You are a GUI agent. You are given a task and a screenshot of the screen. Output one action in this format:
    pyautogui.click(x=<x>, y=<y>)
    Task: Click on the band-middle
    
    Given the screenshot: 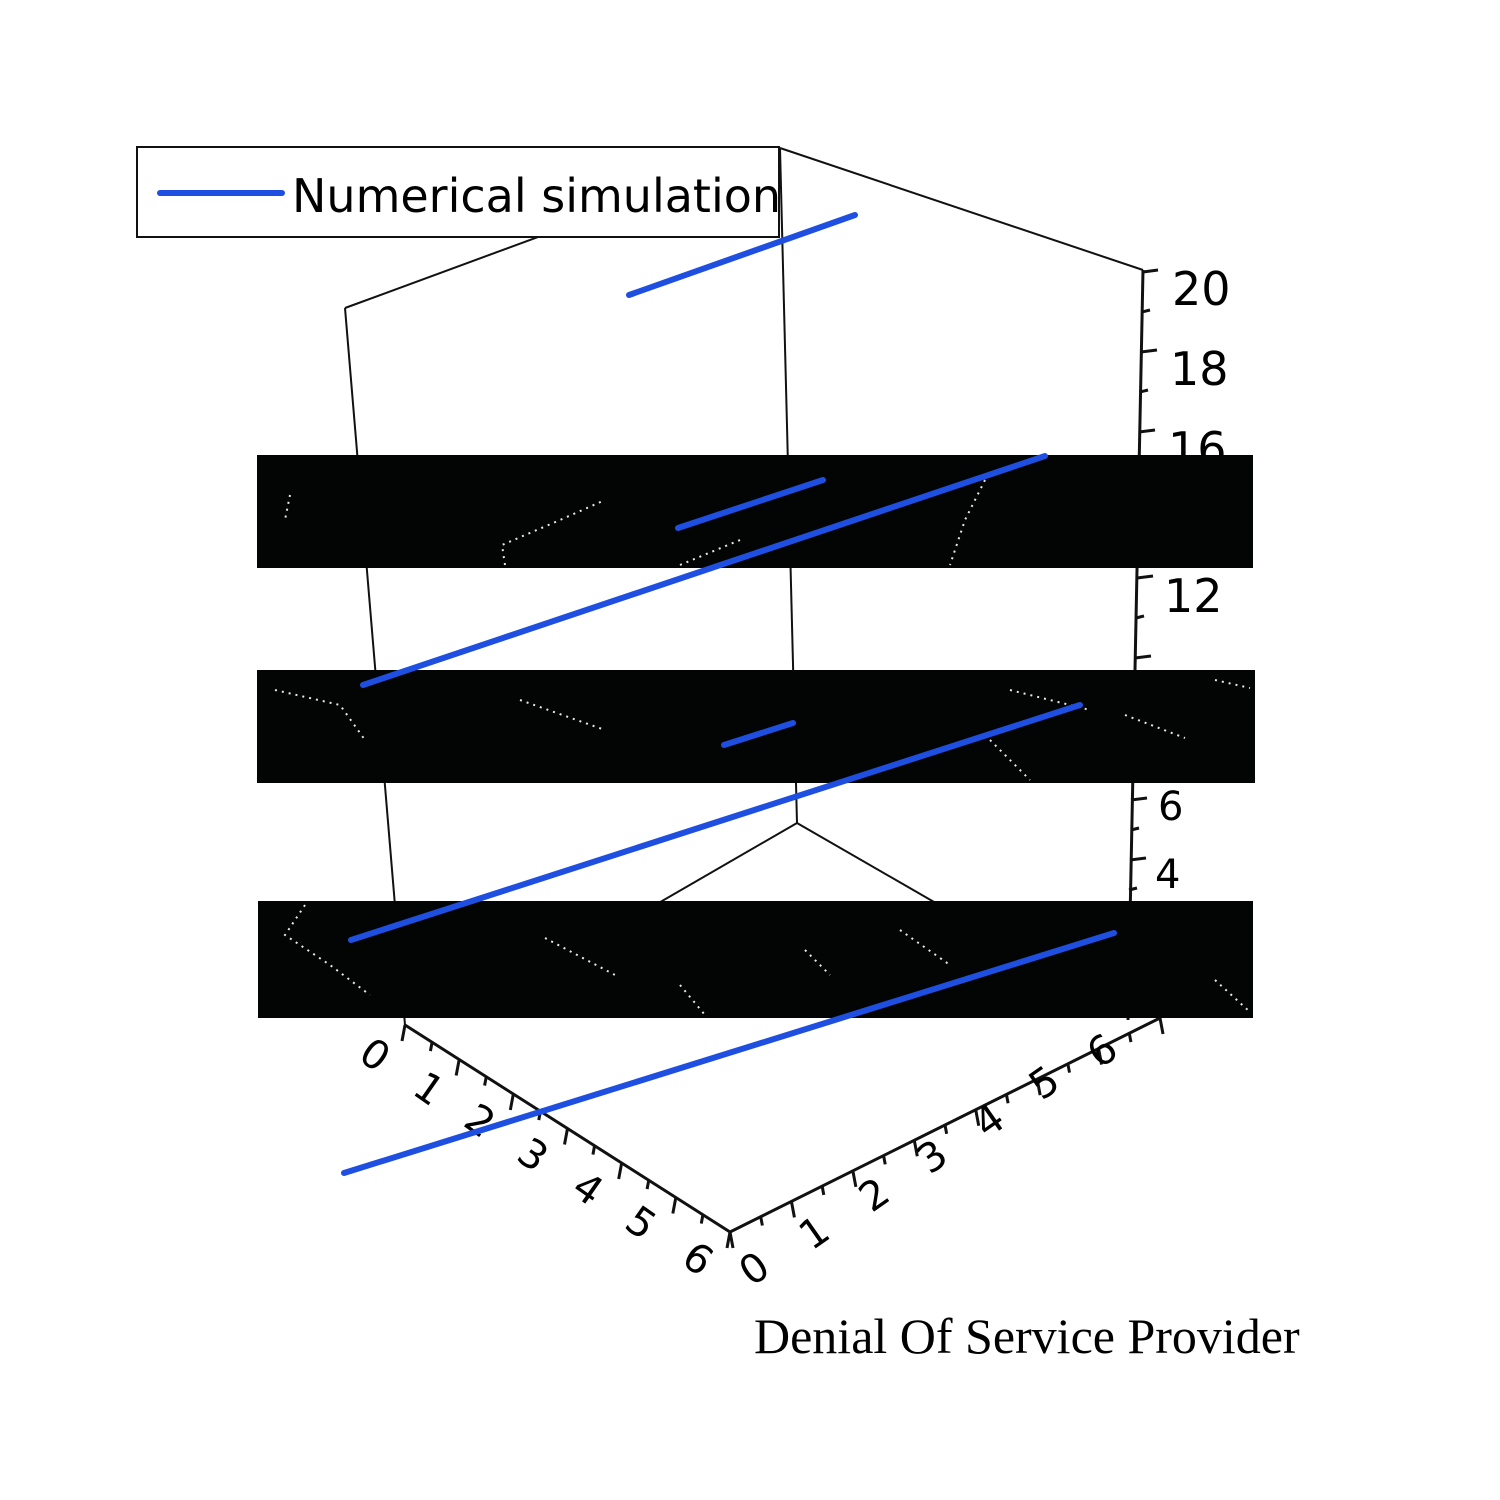 What is the action you would take?
    pyautogui.click(x=756, y=726)
    